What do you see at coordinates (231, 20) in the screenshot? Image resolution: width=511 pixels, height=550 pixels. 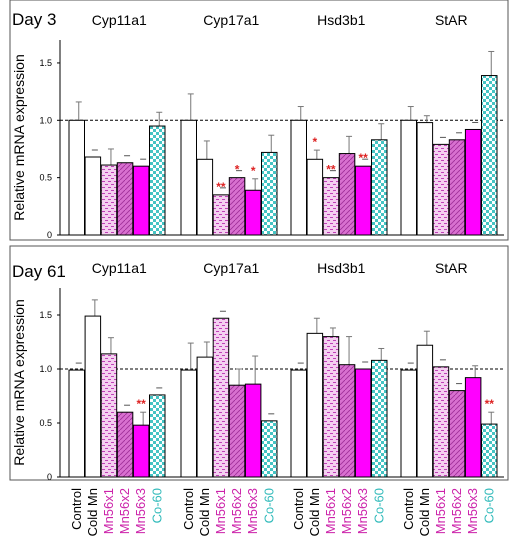 I see `group-label: Cyp17a1` at bounding box center [231, 20].